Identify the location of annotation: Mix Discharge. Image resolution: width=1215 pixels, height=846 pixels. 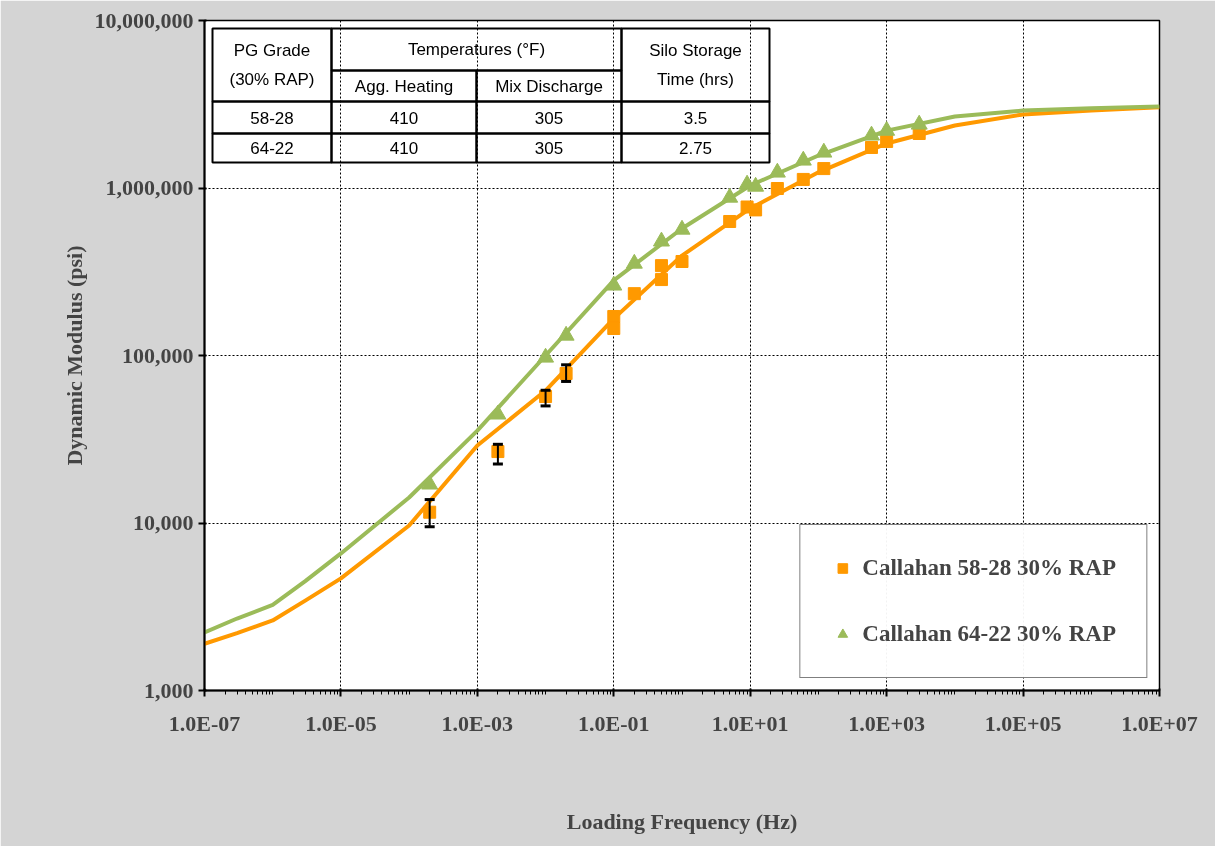
(549, 86).